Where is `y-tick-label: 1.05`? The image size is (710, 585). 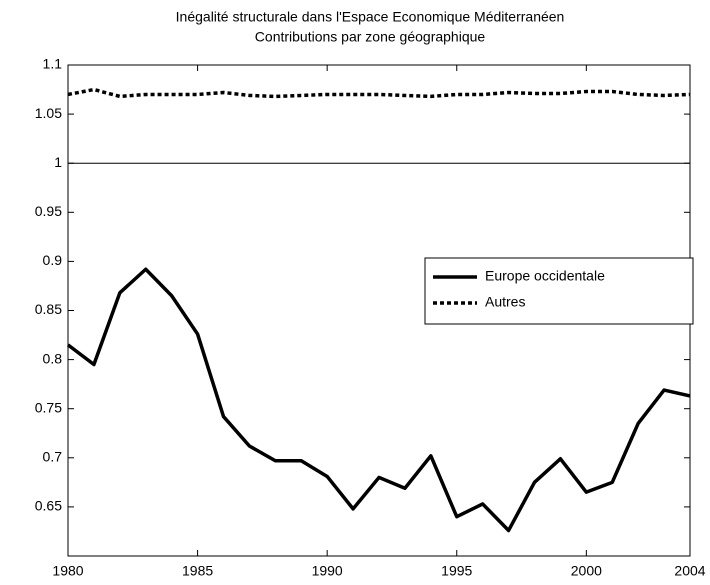
y-tick-label: 1.05 is located at coordinates (48, 113).